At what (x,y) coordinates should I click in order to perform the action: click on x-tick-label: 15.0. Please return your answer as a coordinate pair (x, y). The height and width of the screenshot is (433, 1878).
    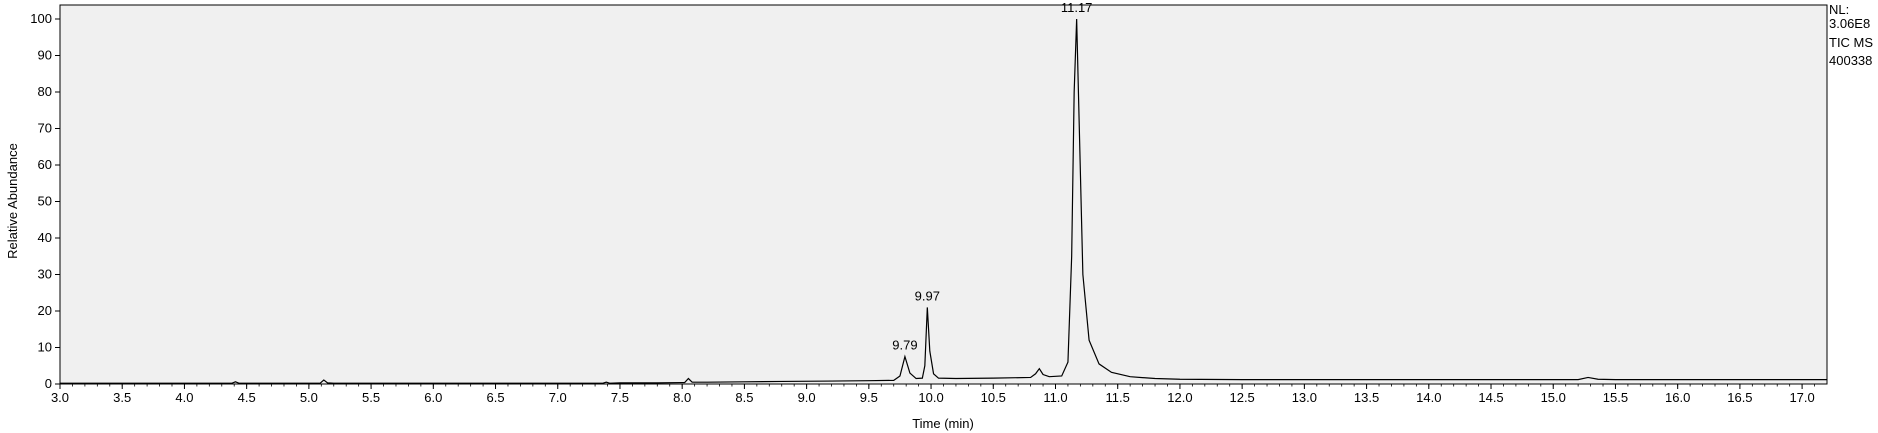
    Looking at the image, I should click on (1553, 397).